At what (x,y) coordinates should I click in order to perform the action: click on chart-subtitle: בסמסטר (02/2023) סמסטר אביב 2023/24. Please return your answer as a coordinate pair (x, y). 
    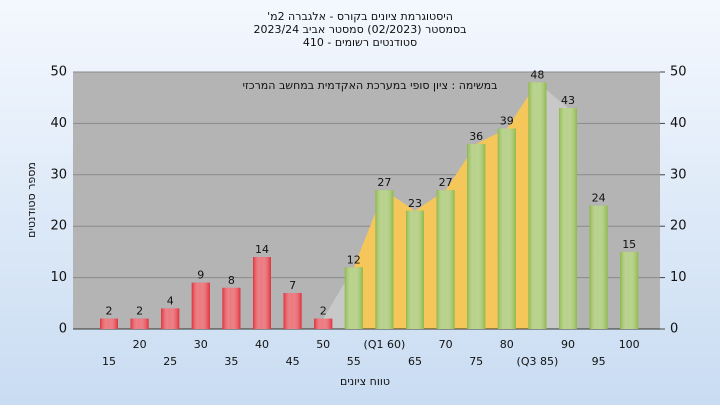
    Looking at the image, I should click on (359, 29).